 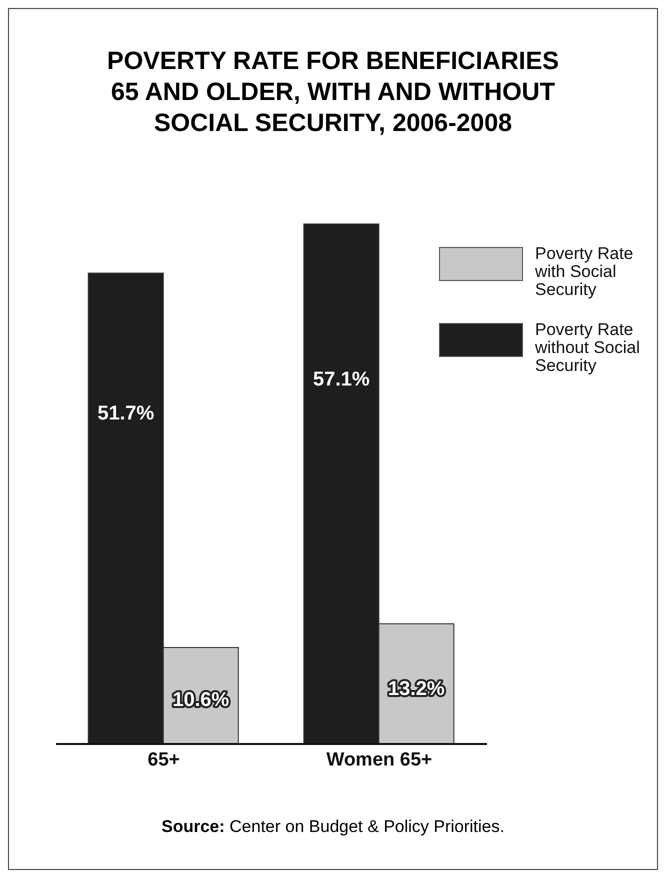 What do you see at coordinates (379, 759) in the screenshot?
I see `x-tick-label: Women 65+` at bounding box center [379, 759].